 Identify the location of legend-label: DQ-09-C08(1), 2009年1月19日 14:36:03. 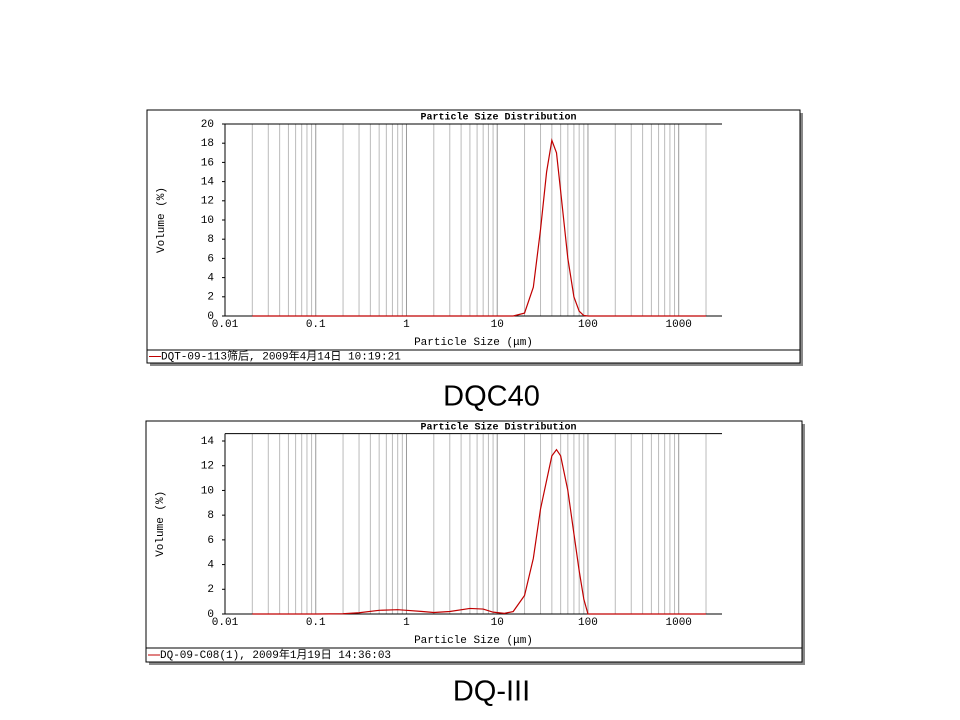
(275, 654).